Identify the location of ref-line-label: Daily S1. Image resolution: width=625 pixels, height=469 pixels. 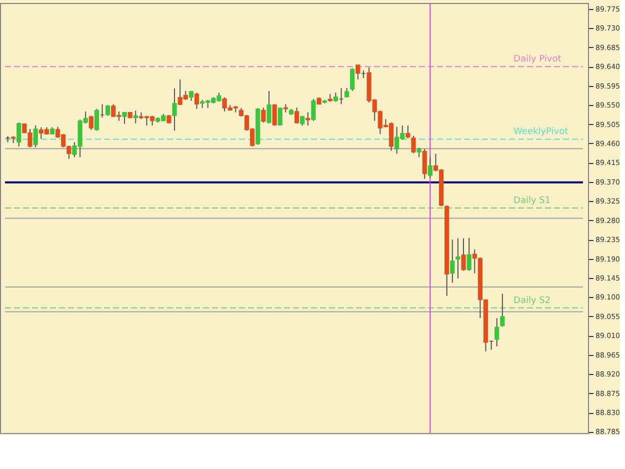
(532, 201).